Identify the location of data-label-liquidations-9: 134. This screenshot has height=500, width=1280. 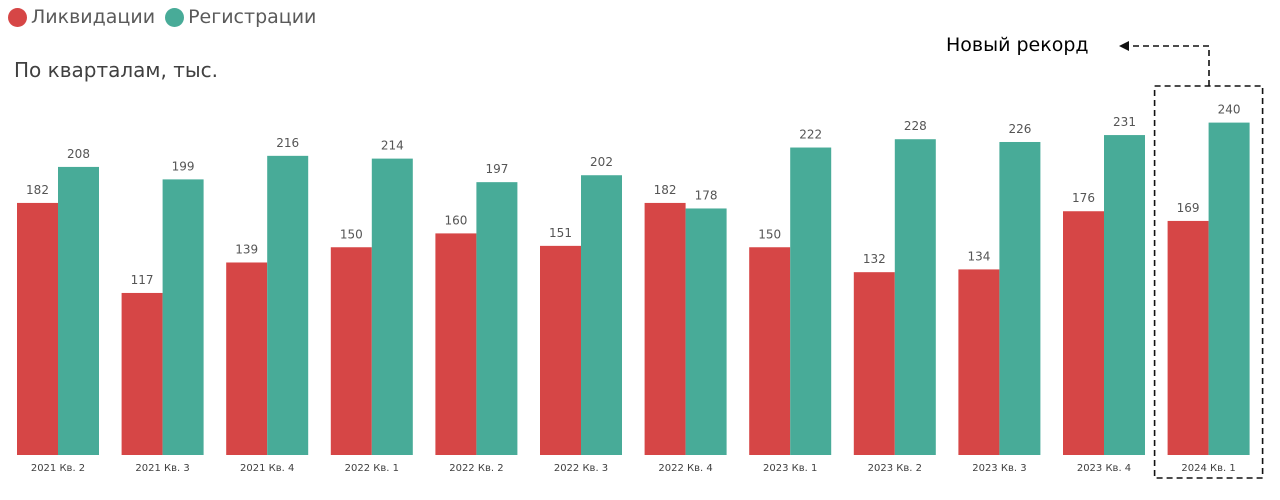
(978, 256).